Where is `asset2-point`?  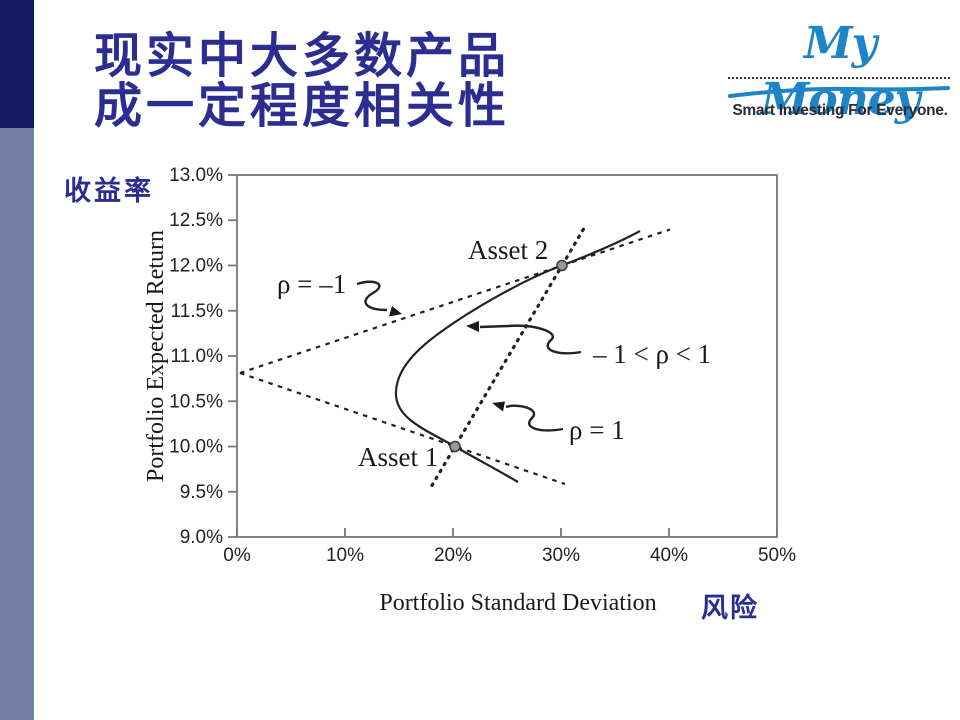
asset2-point is located at coordinates (562, 265).